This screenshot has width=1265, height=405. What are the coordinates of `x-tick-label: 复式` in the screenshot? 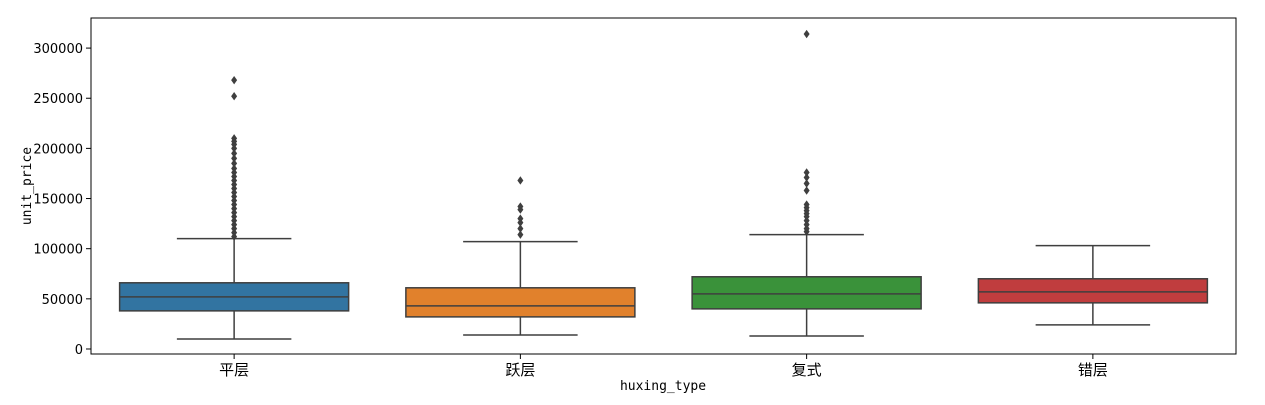 It's located at (807, 370).